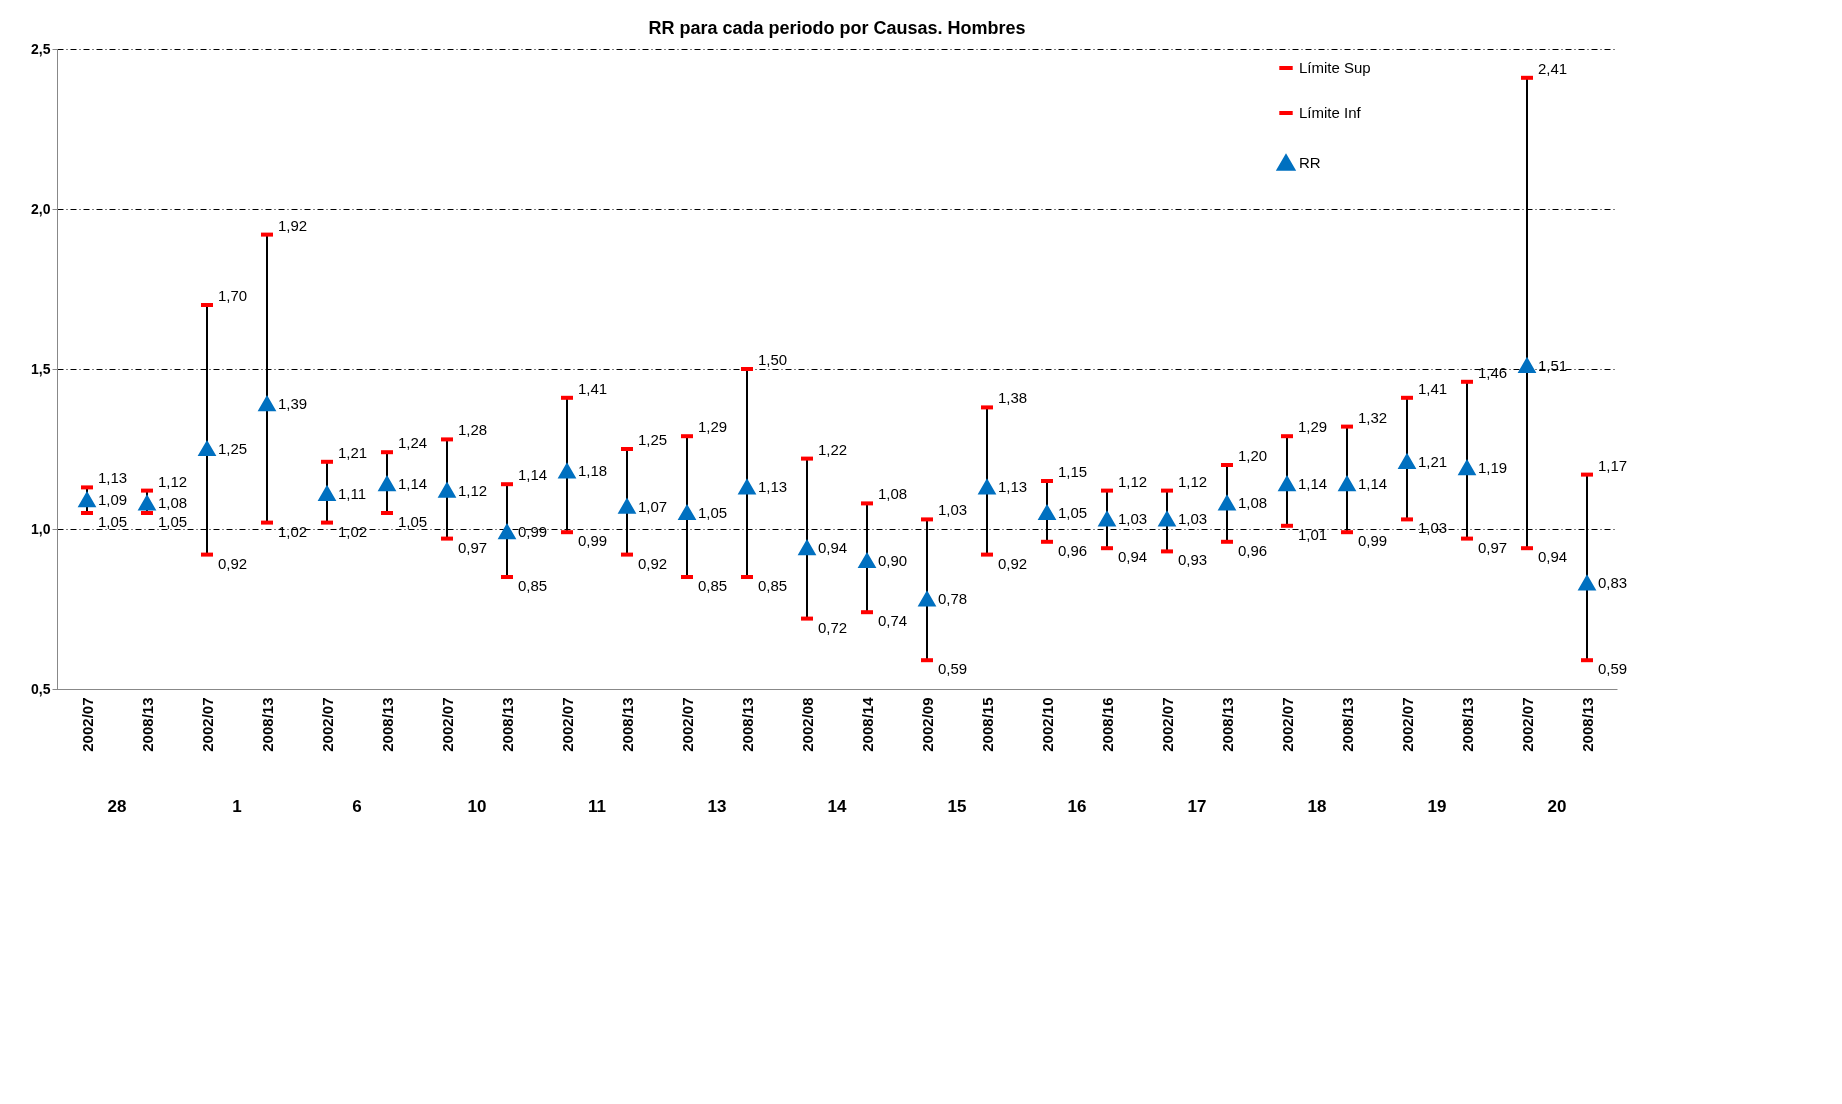 This screenshot has height=1104, width=1842. What do you see at coordinates (41, 48) in the screenshot?
I see `y-tick-label: 2,5` at bounding box center [41, 48].